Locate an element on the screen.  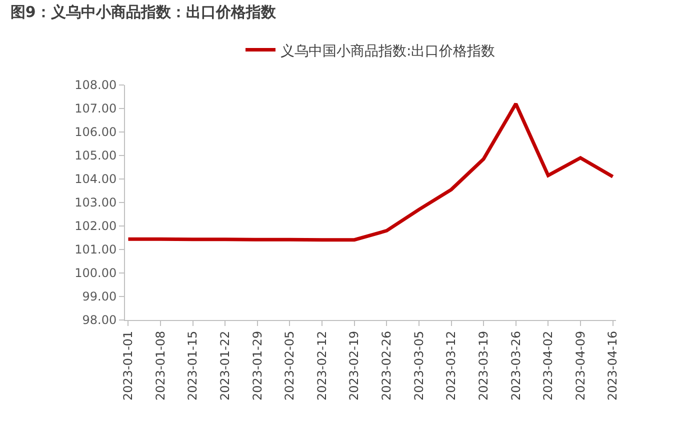
y-tick-label: 100.00 is located at coordinates (95, 273).